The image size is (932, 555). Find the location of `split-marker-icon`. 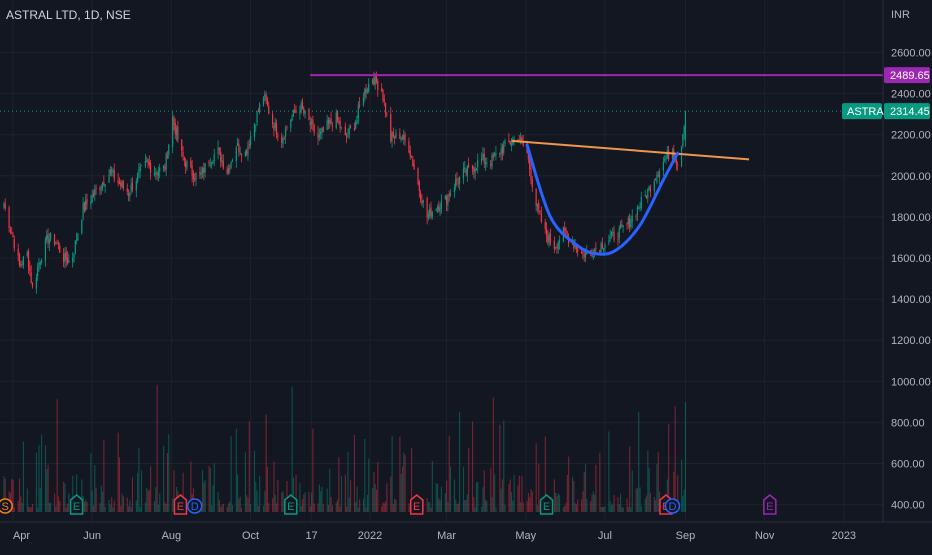

split-marker-icon is located at coordinates (6, 506).